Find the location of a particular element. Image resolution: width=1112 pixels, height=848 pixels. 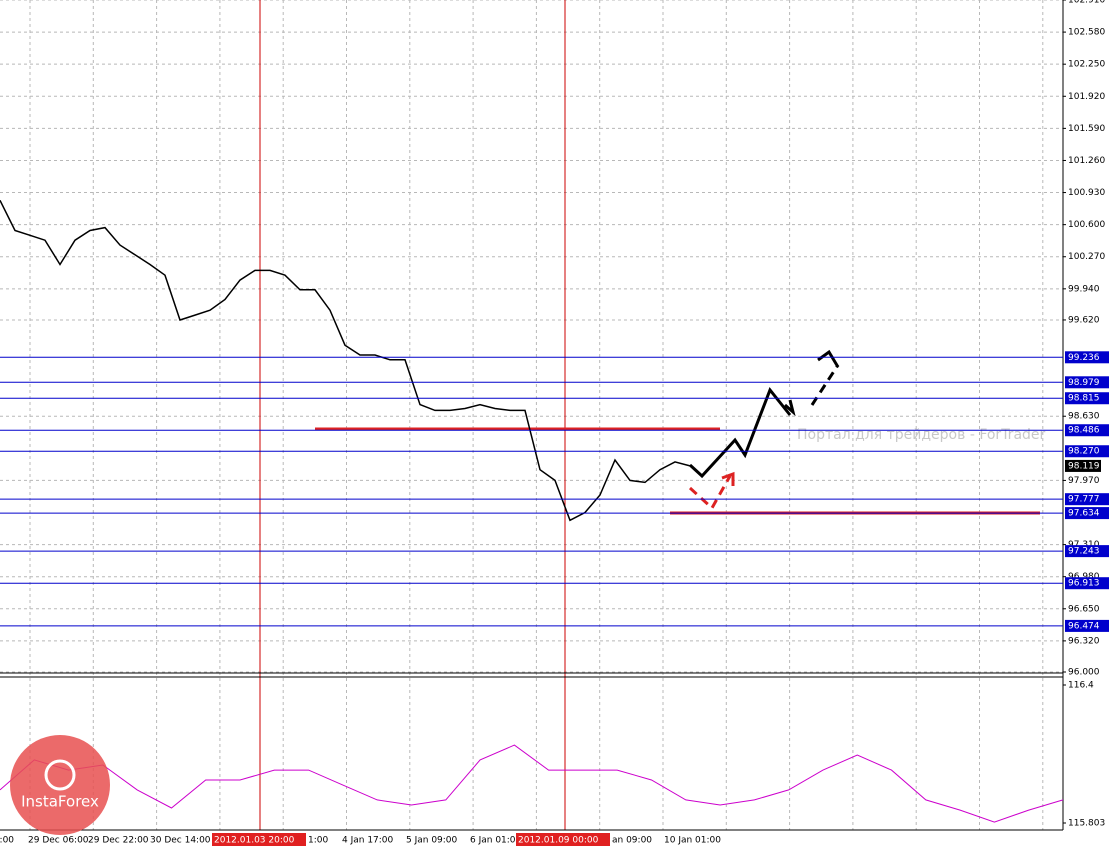

level-tag: 98.270 is located at coordinates (1087, 451).